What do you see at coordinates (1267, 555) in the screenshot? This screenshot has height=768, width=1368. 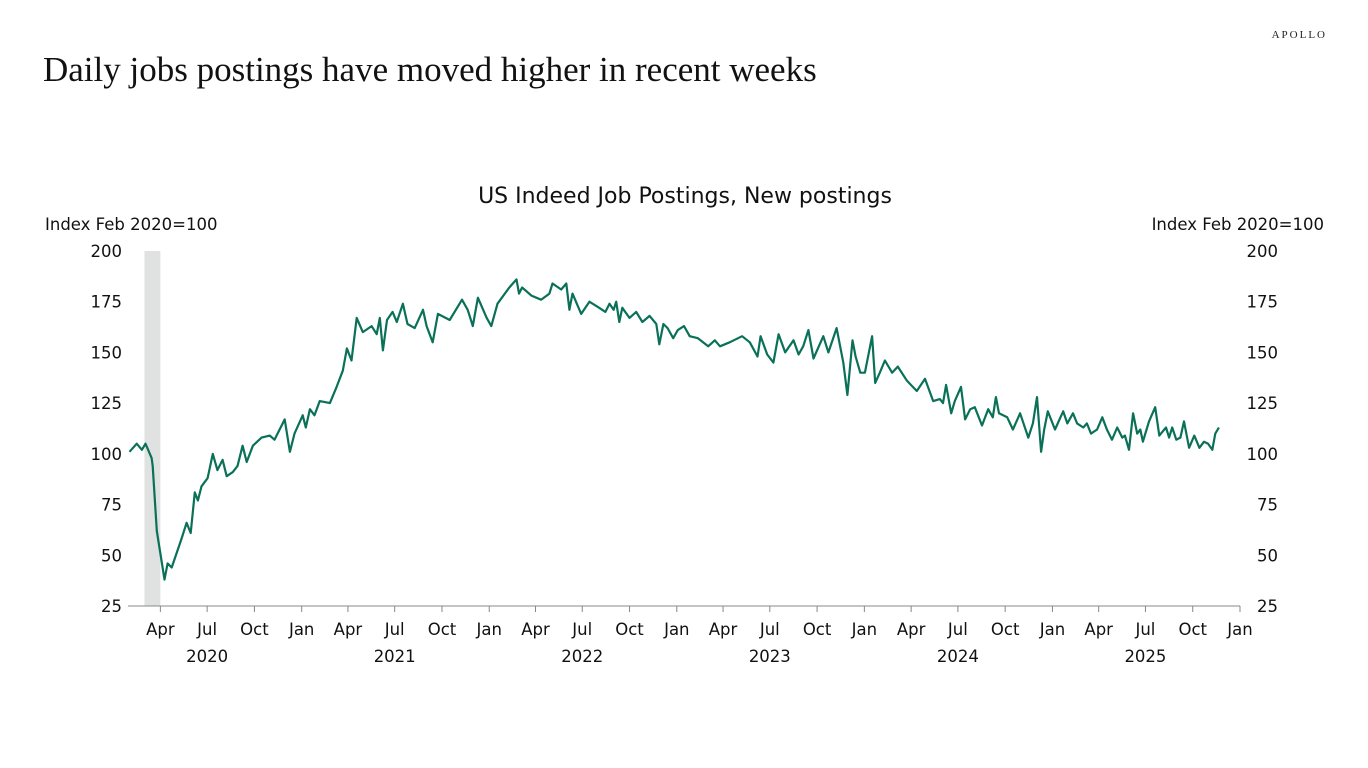 I see `y-tick-label-right: 50` at bounding box center [1267, 555].